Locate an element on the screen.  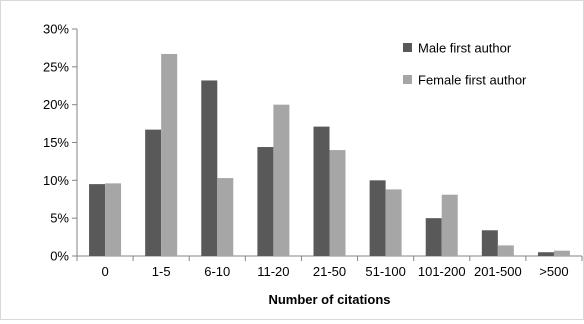
x-axis-title: Number of citations is located at coordinates (329, 299).